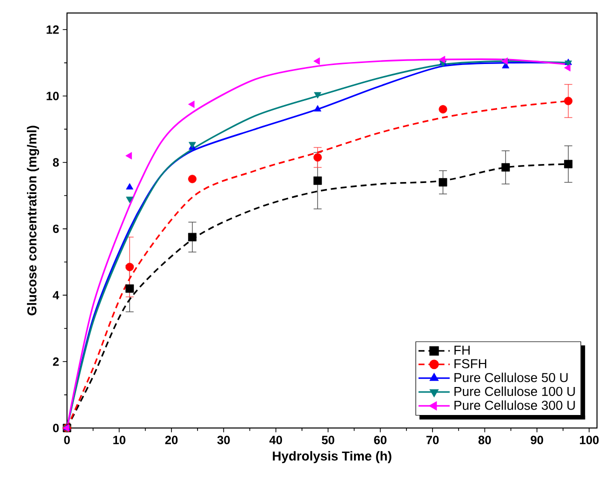 Image resolution: width=615 pixels, height=490 pixels. What do you see at coordinates (275, 440) in the screenshot?
I see `x-tick-label: 40` at bounding box center [275, 440].